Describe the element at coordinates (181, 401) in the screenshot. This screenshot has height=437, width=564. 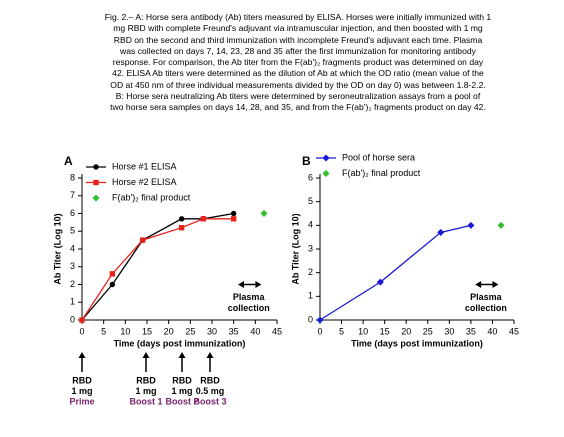
I see `immunization-label: Boost 2` at that location.